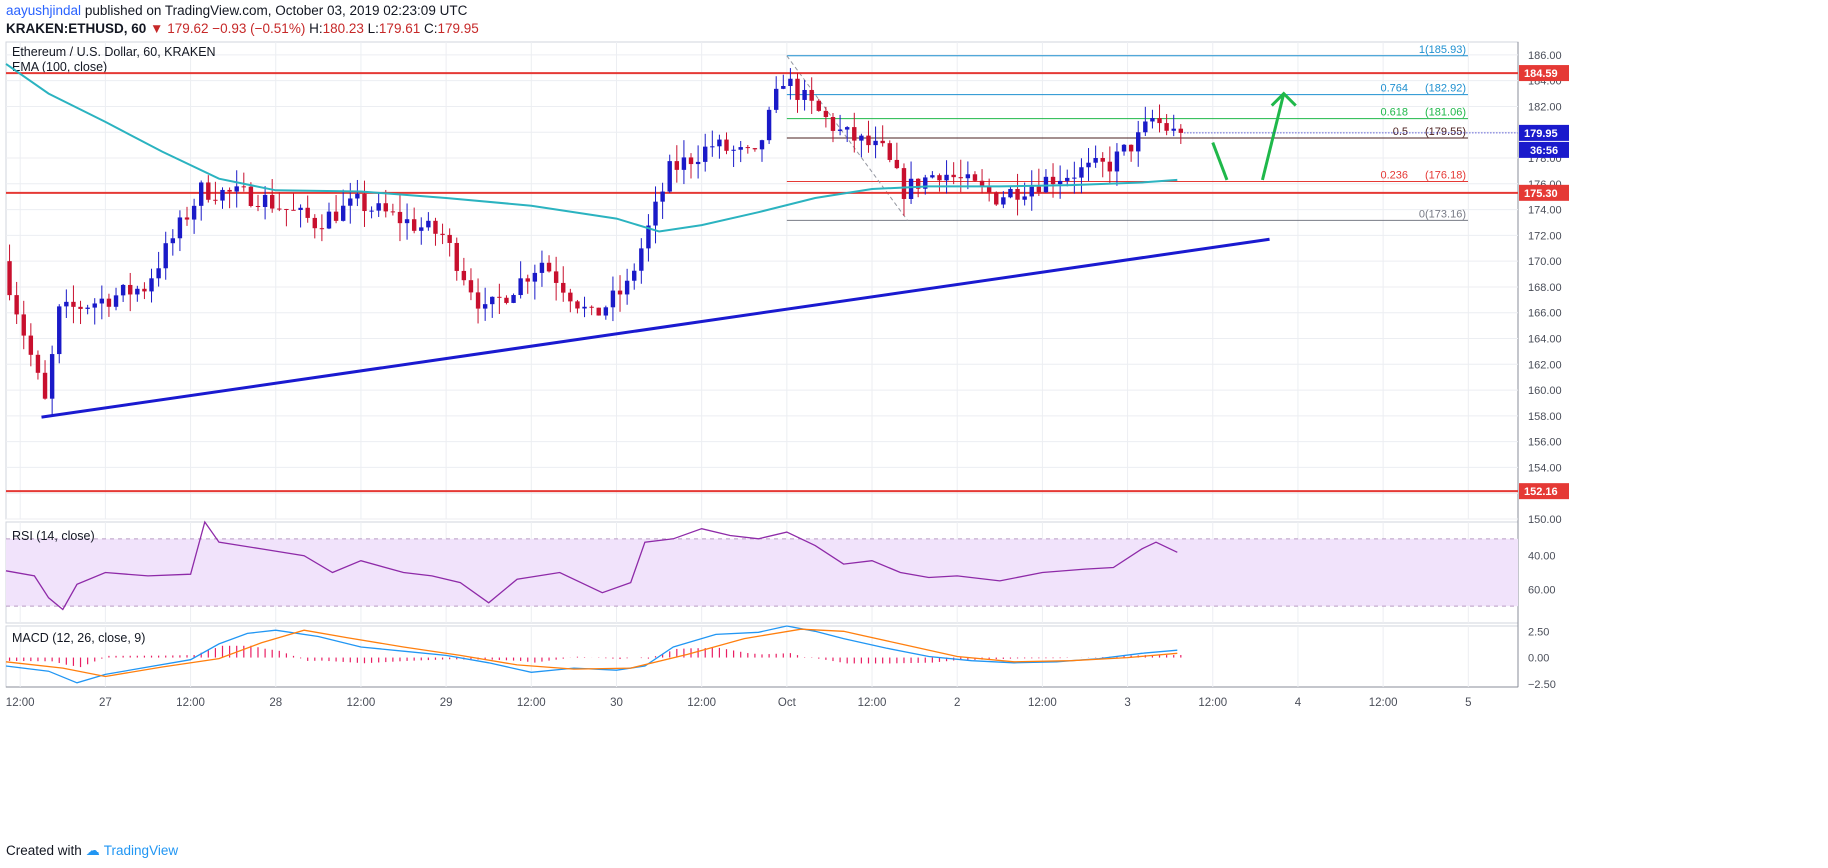 This screenshot has width=1828, height=868. What do you see at coordinates (1445, 113) in the screenshot?
I see `fib-value-label: (181.06)` at bounding box center [1445, 113].